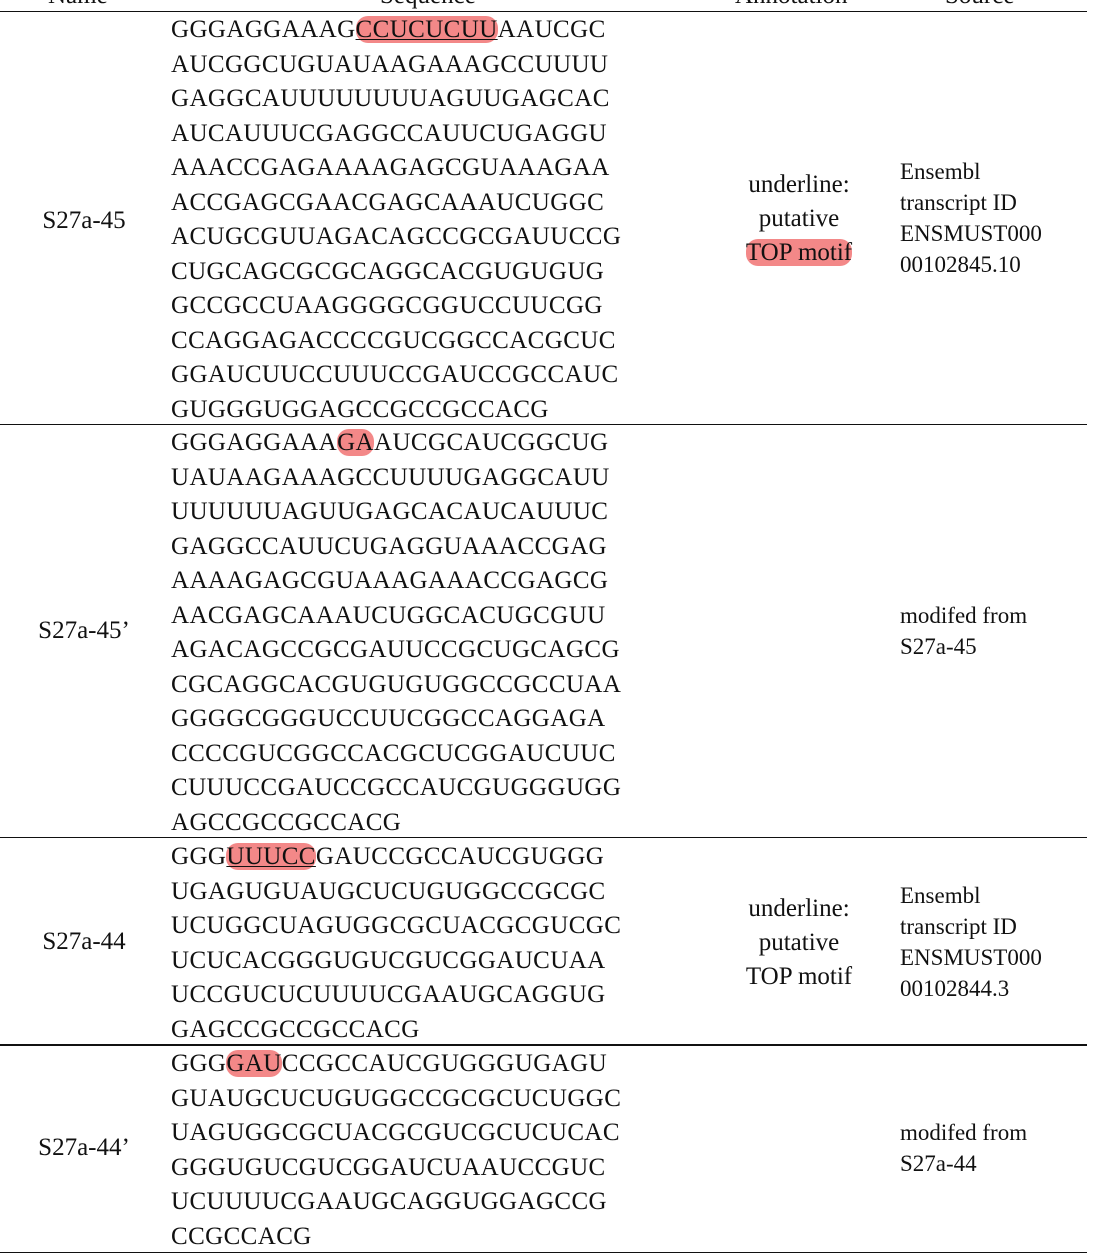  I want to click on sequence-line: UGAGUGUAUGCUCUGUGGCCGCGC, so click(441, 892).